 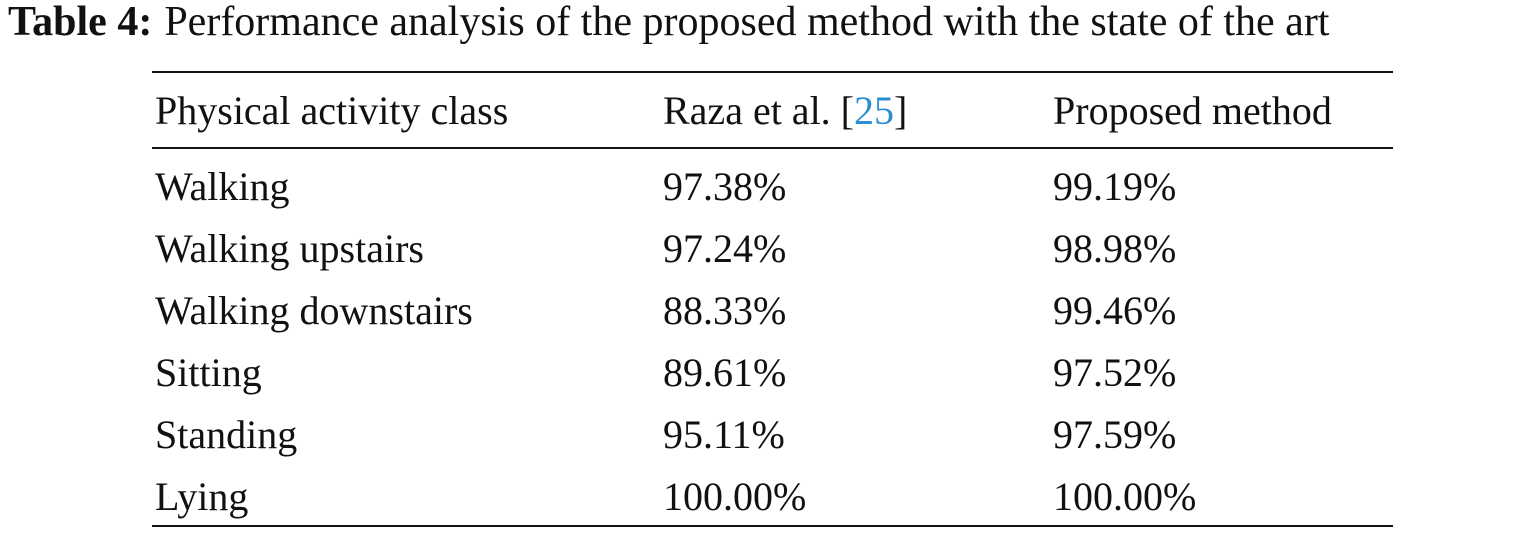 What do you see at coordinates (725, 186) in the screenshot?
I see `cell-value: 97.38%` at bounding box center [725, 186].